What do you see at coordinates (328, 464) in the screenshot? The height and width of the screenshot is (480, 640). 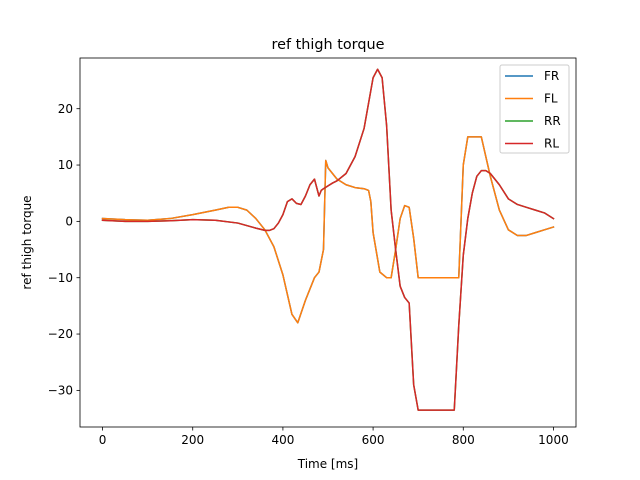 I see `x-axis-title: Time [ms]` at bounding box center [328, 464].